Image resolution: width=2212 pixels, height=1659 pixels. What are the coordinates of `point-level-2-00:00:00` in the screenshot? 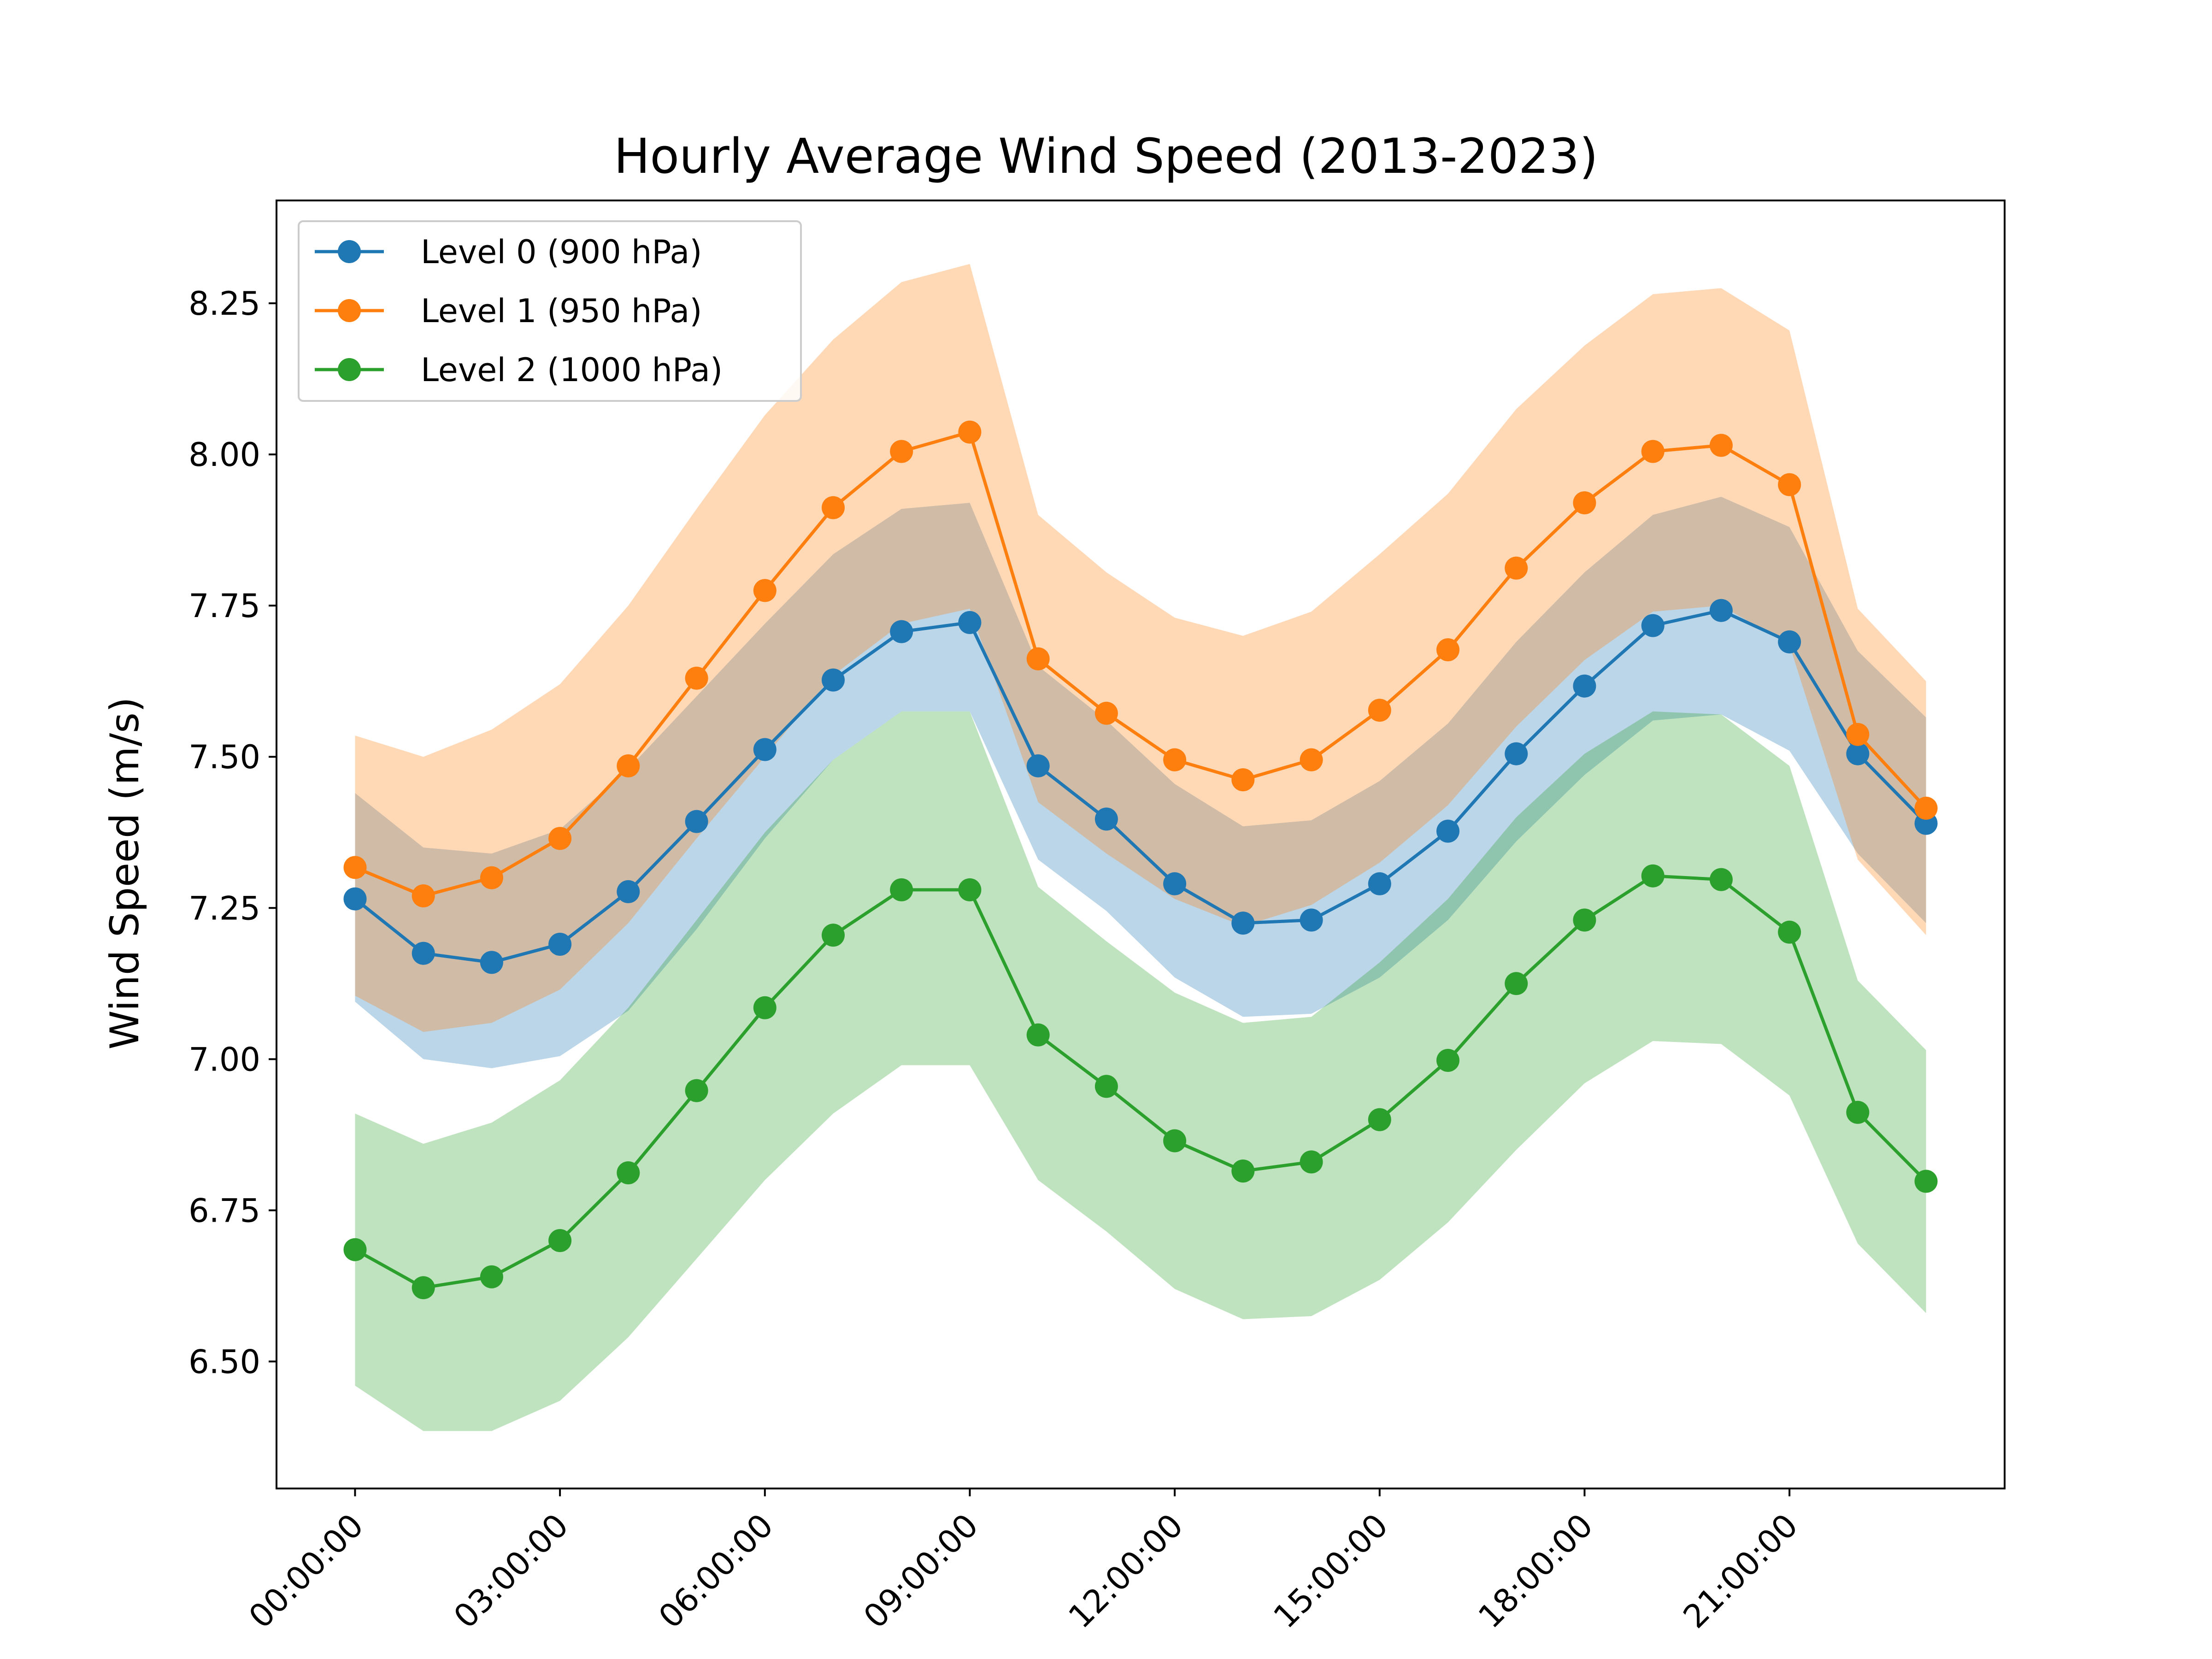 It's located at (355, 1249).